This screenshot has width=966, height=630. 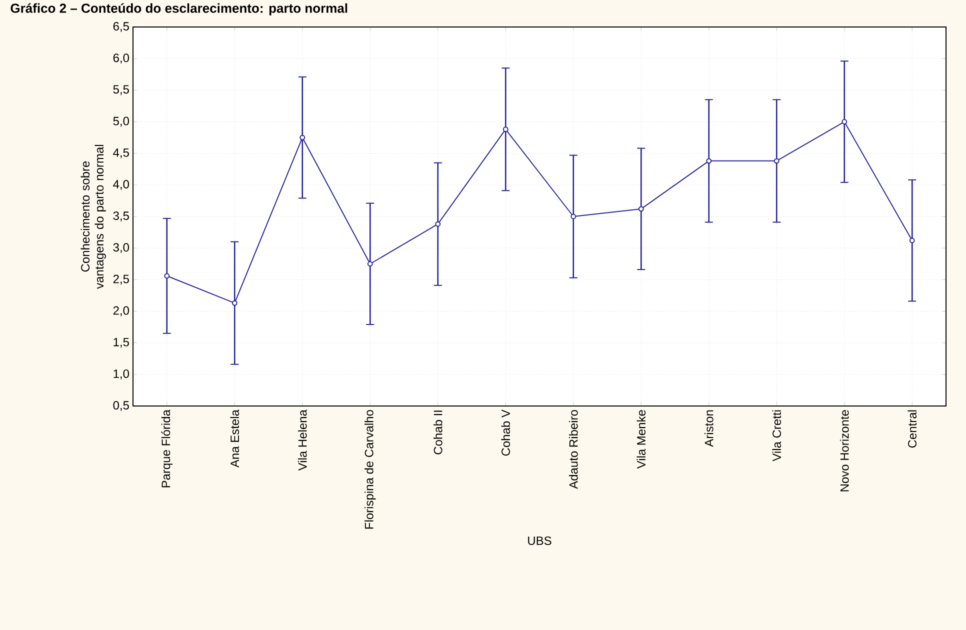 What do you see at coordinates (121, 248) in the screenshot?
I see `y-tick-label: 3,0` at bounding box center [121, 248].